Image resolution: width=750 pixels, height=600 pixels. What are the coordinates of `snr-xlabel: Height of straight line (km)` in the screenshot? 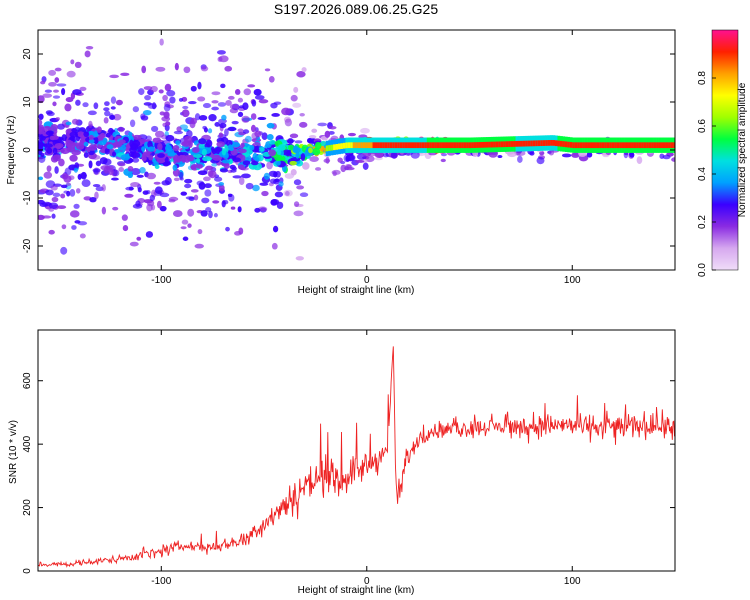 It's located at (356, 590).